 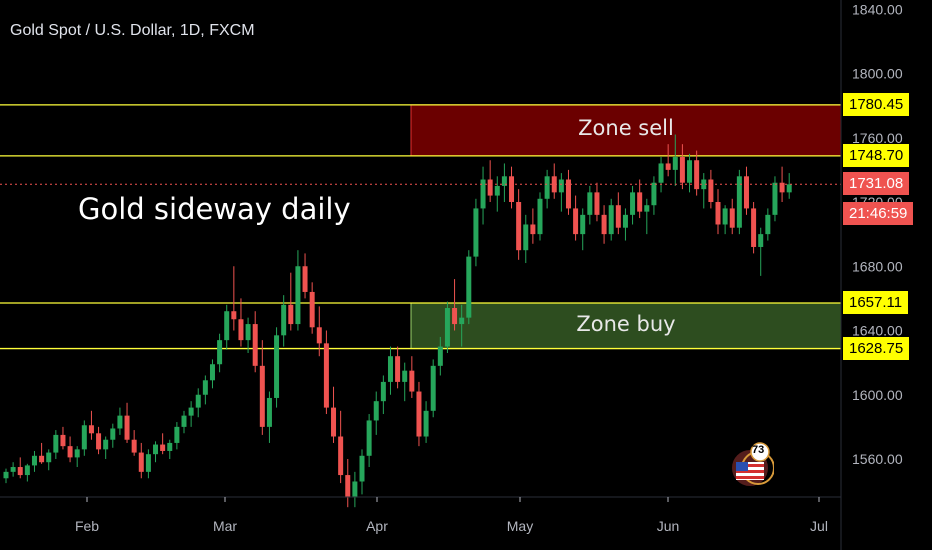 I want to click on price-tag: 21:46:59, so click(x=878, y=214).